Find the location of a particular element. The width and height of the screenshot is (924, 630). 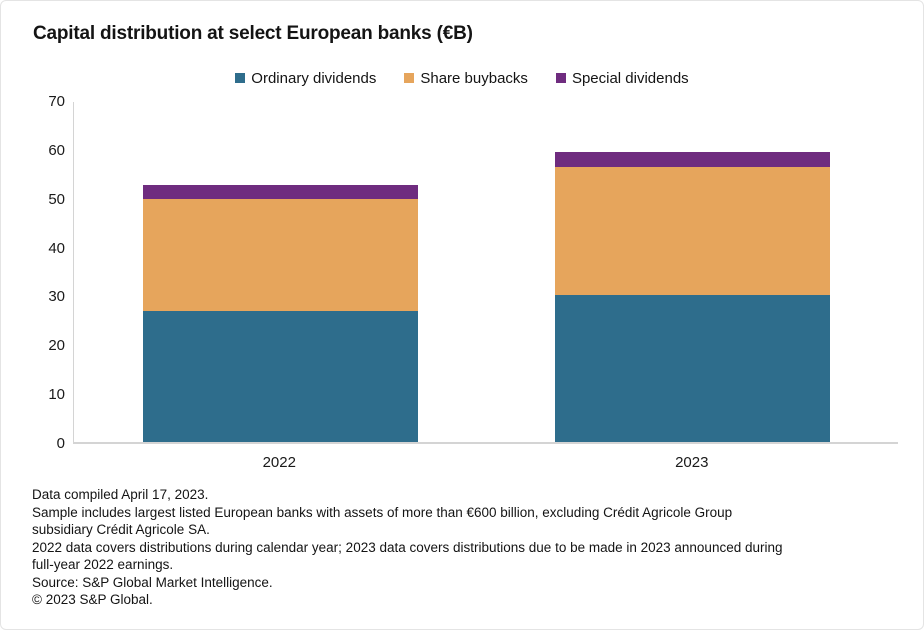

y-tick-label: 10 is located at coordinates (56, 395).